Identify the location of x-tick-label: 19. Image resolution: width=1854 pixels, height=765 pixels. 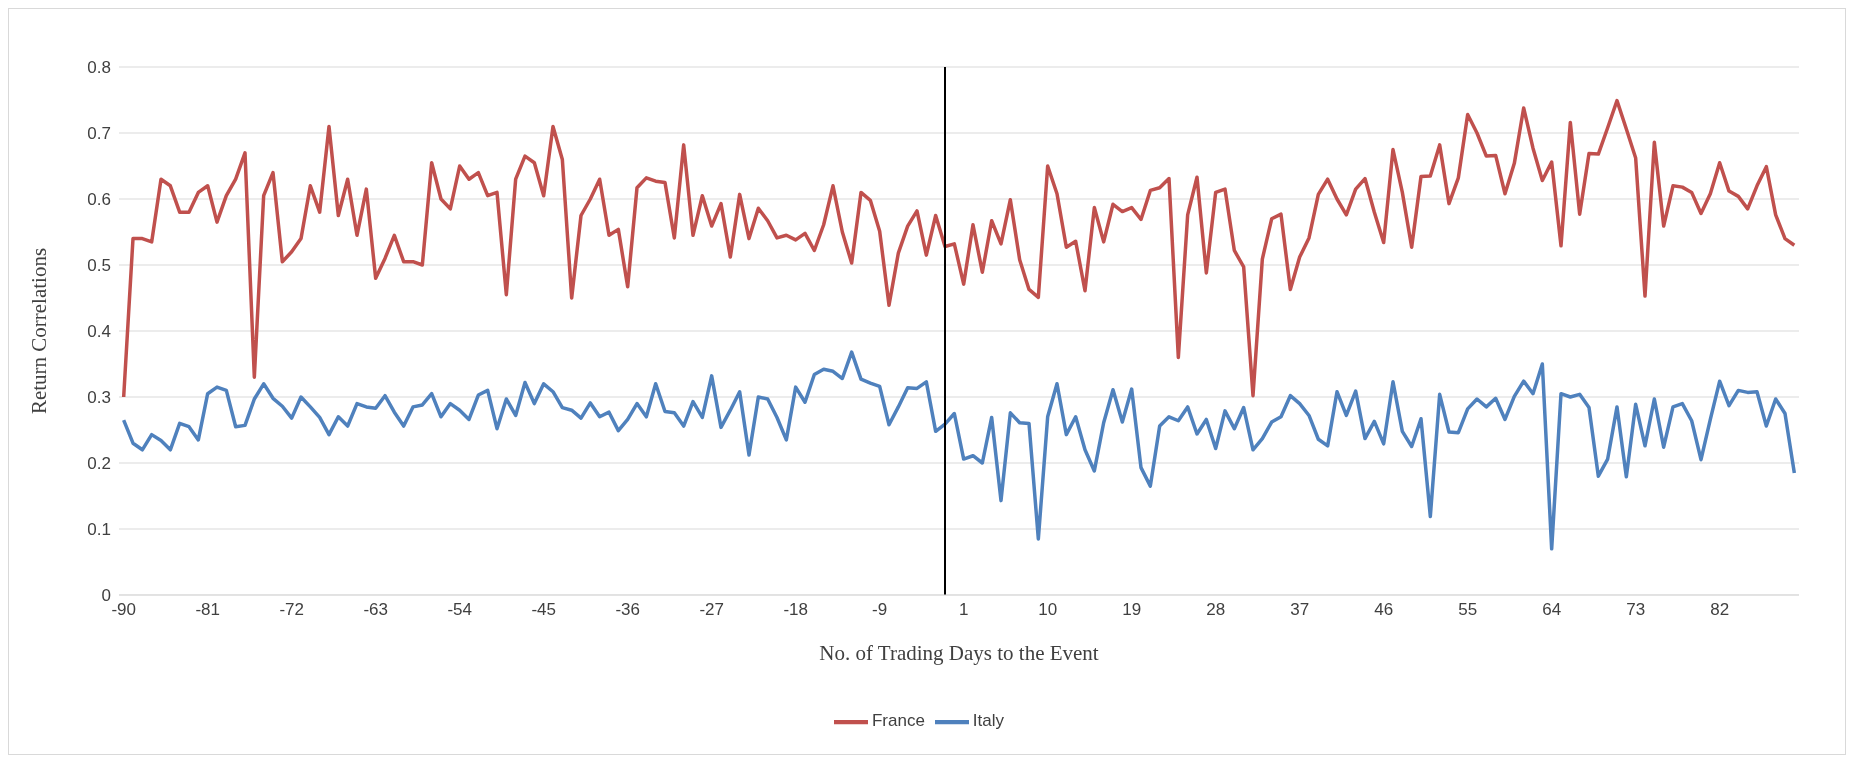
(1132, 610).